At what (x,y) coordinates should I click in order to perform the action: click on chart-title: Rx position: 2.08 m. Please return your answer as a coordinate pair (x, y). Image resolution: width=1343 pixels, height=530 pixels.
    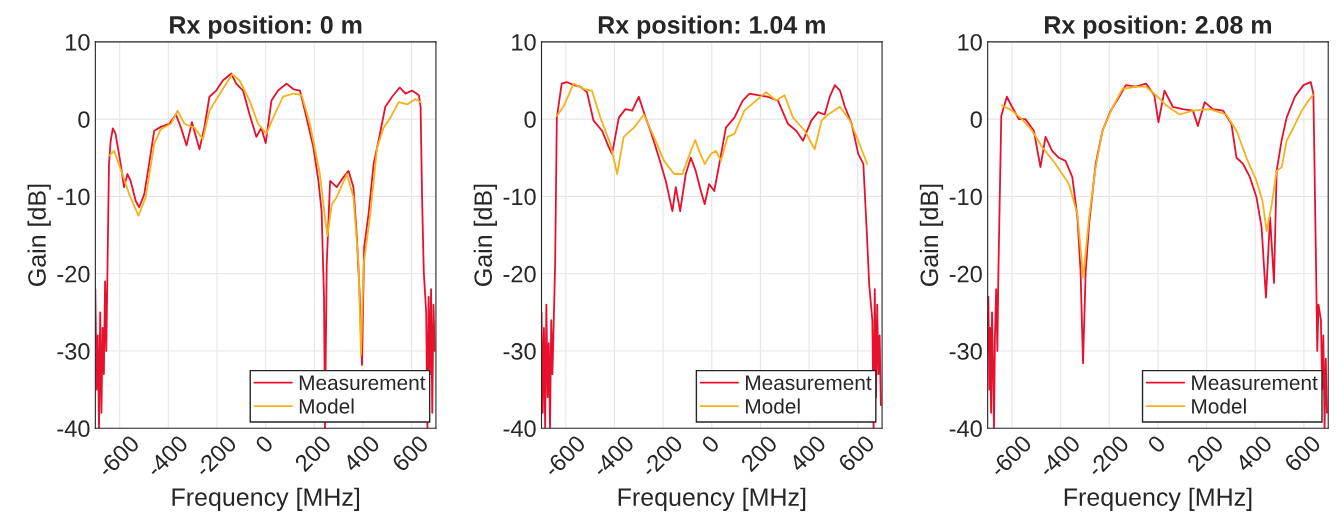
    Looking at the image, I should click on (1158, 27).